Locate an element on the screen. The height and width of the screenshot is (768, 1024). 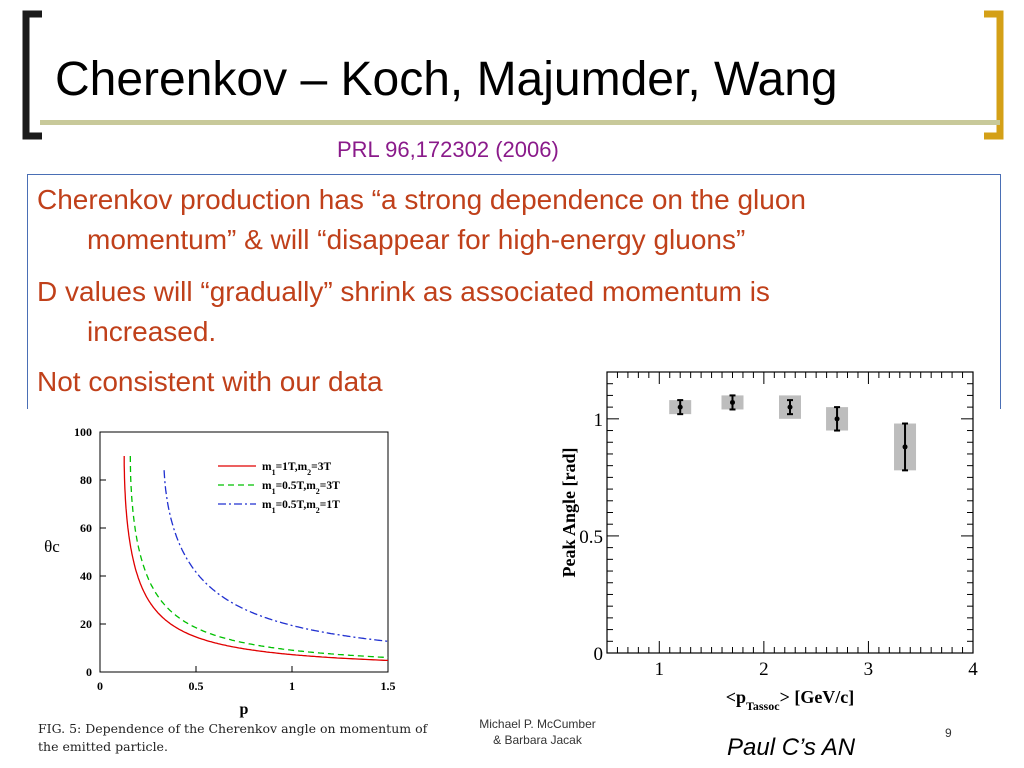
x-tick-label: 0 is located at coordinates (100, 686).